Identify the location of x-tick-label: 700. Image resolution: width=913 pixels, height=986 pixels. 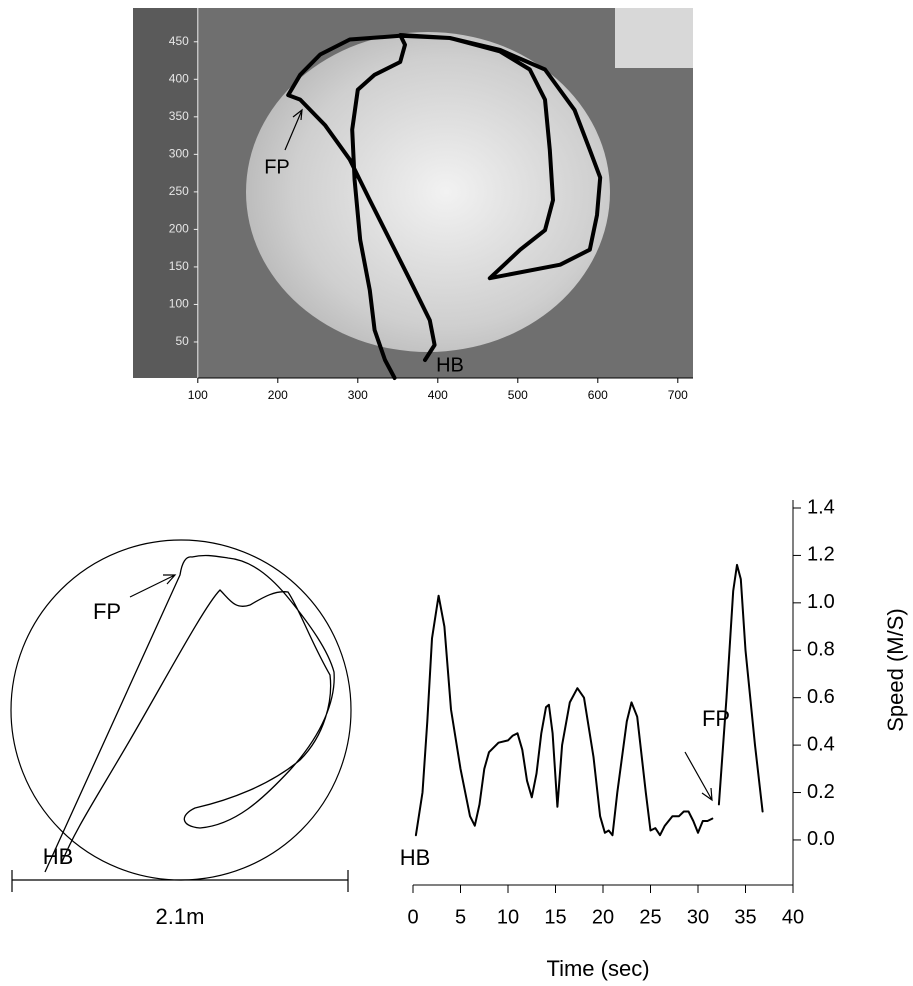
(678, 395).